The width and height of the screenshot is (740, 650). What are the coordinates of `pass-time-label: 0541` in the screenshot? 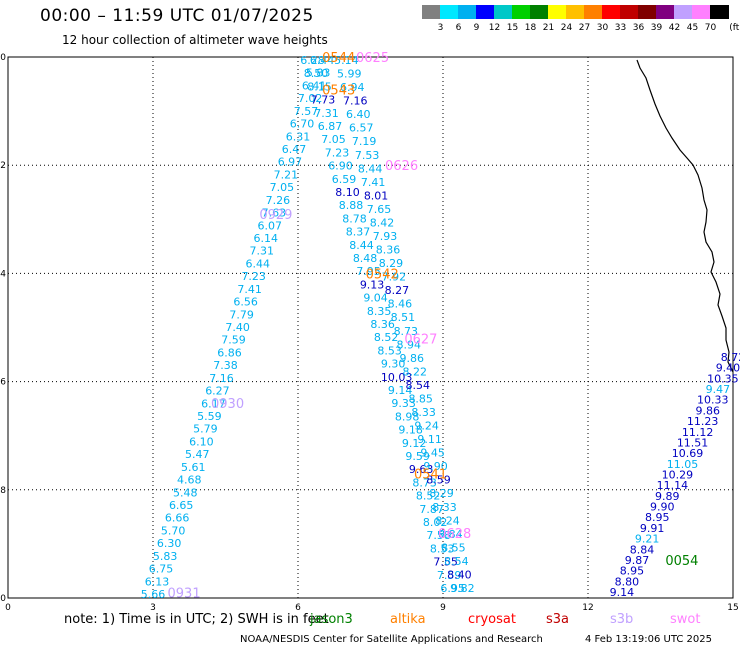 It's located at (430, 475).